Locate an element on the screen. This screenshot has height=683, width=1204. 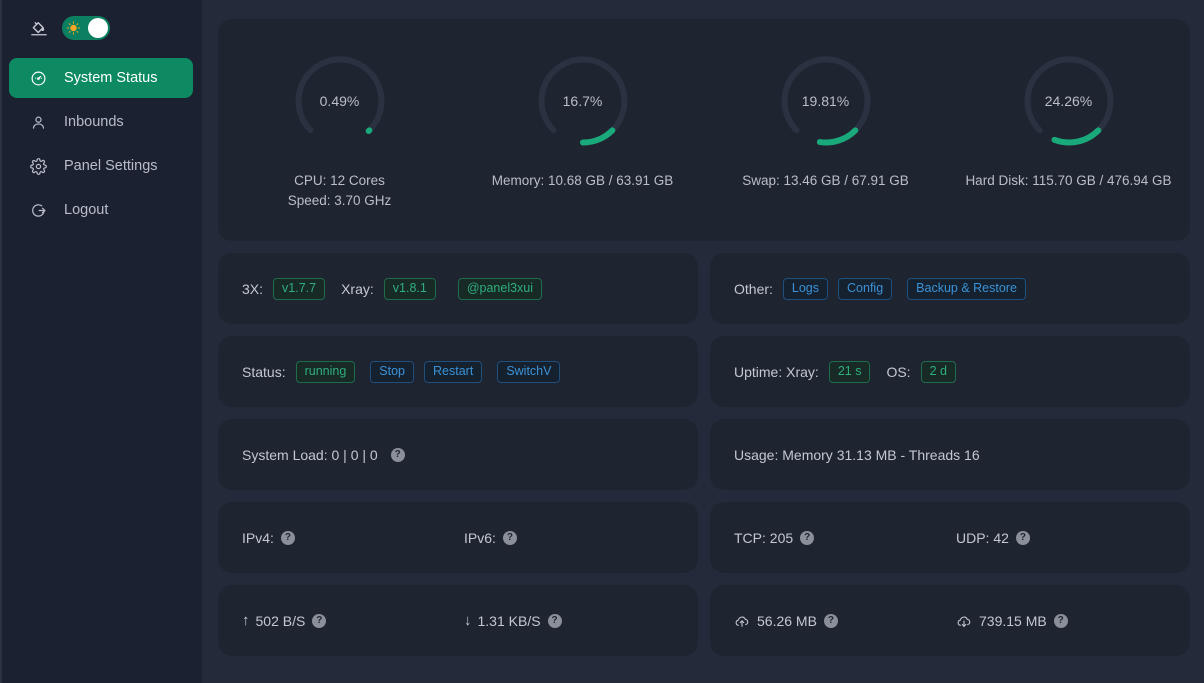
ipv4-label: IPv4: is located at coordinates (258, 537).